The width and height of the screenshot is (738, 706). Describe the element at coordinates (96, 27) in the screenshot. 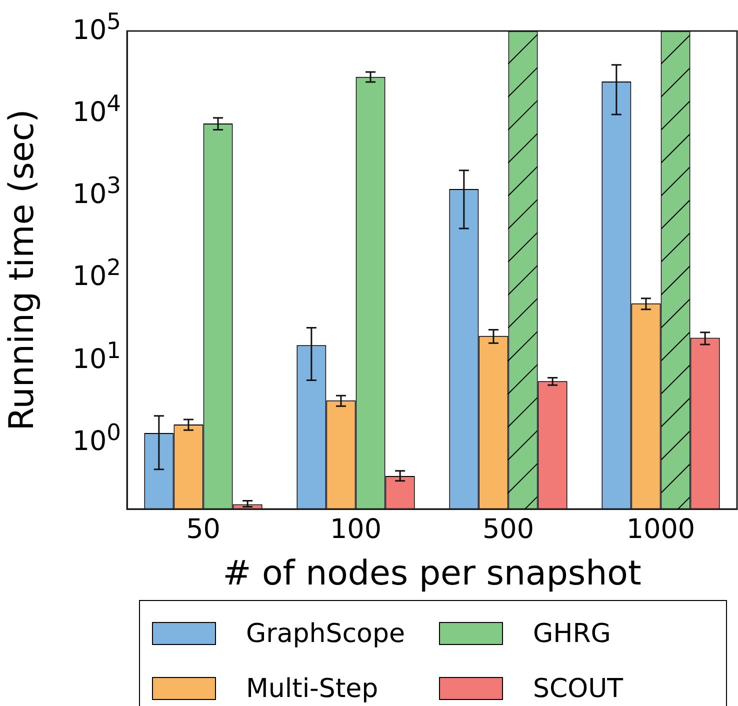

I see `y-tick-label: 10$^{5}$` at that location.